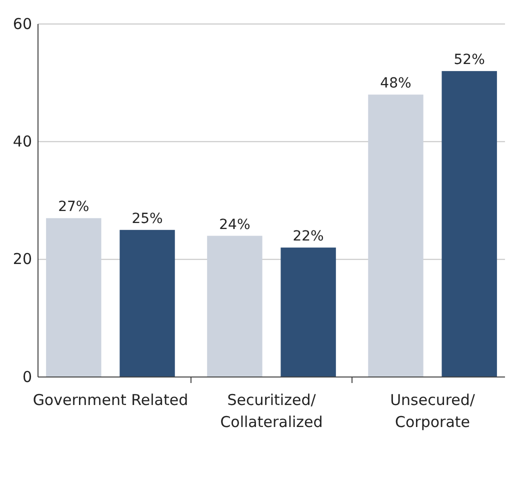 This screenshot has width=514, height=496. I want to click on y-tick-label: 20, so click(22, 259).